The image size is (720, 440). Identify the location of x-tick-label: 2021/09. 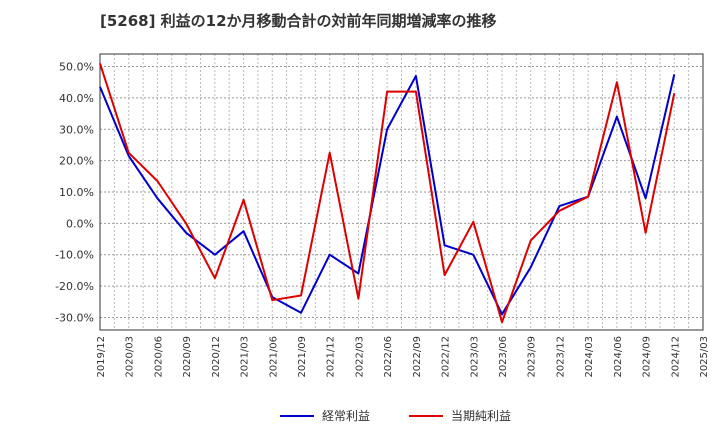
(302, 357).